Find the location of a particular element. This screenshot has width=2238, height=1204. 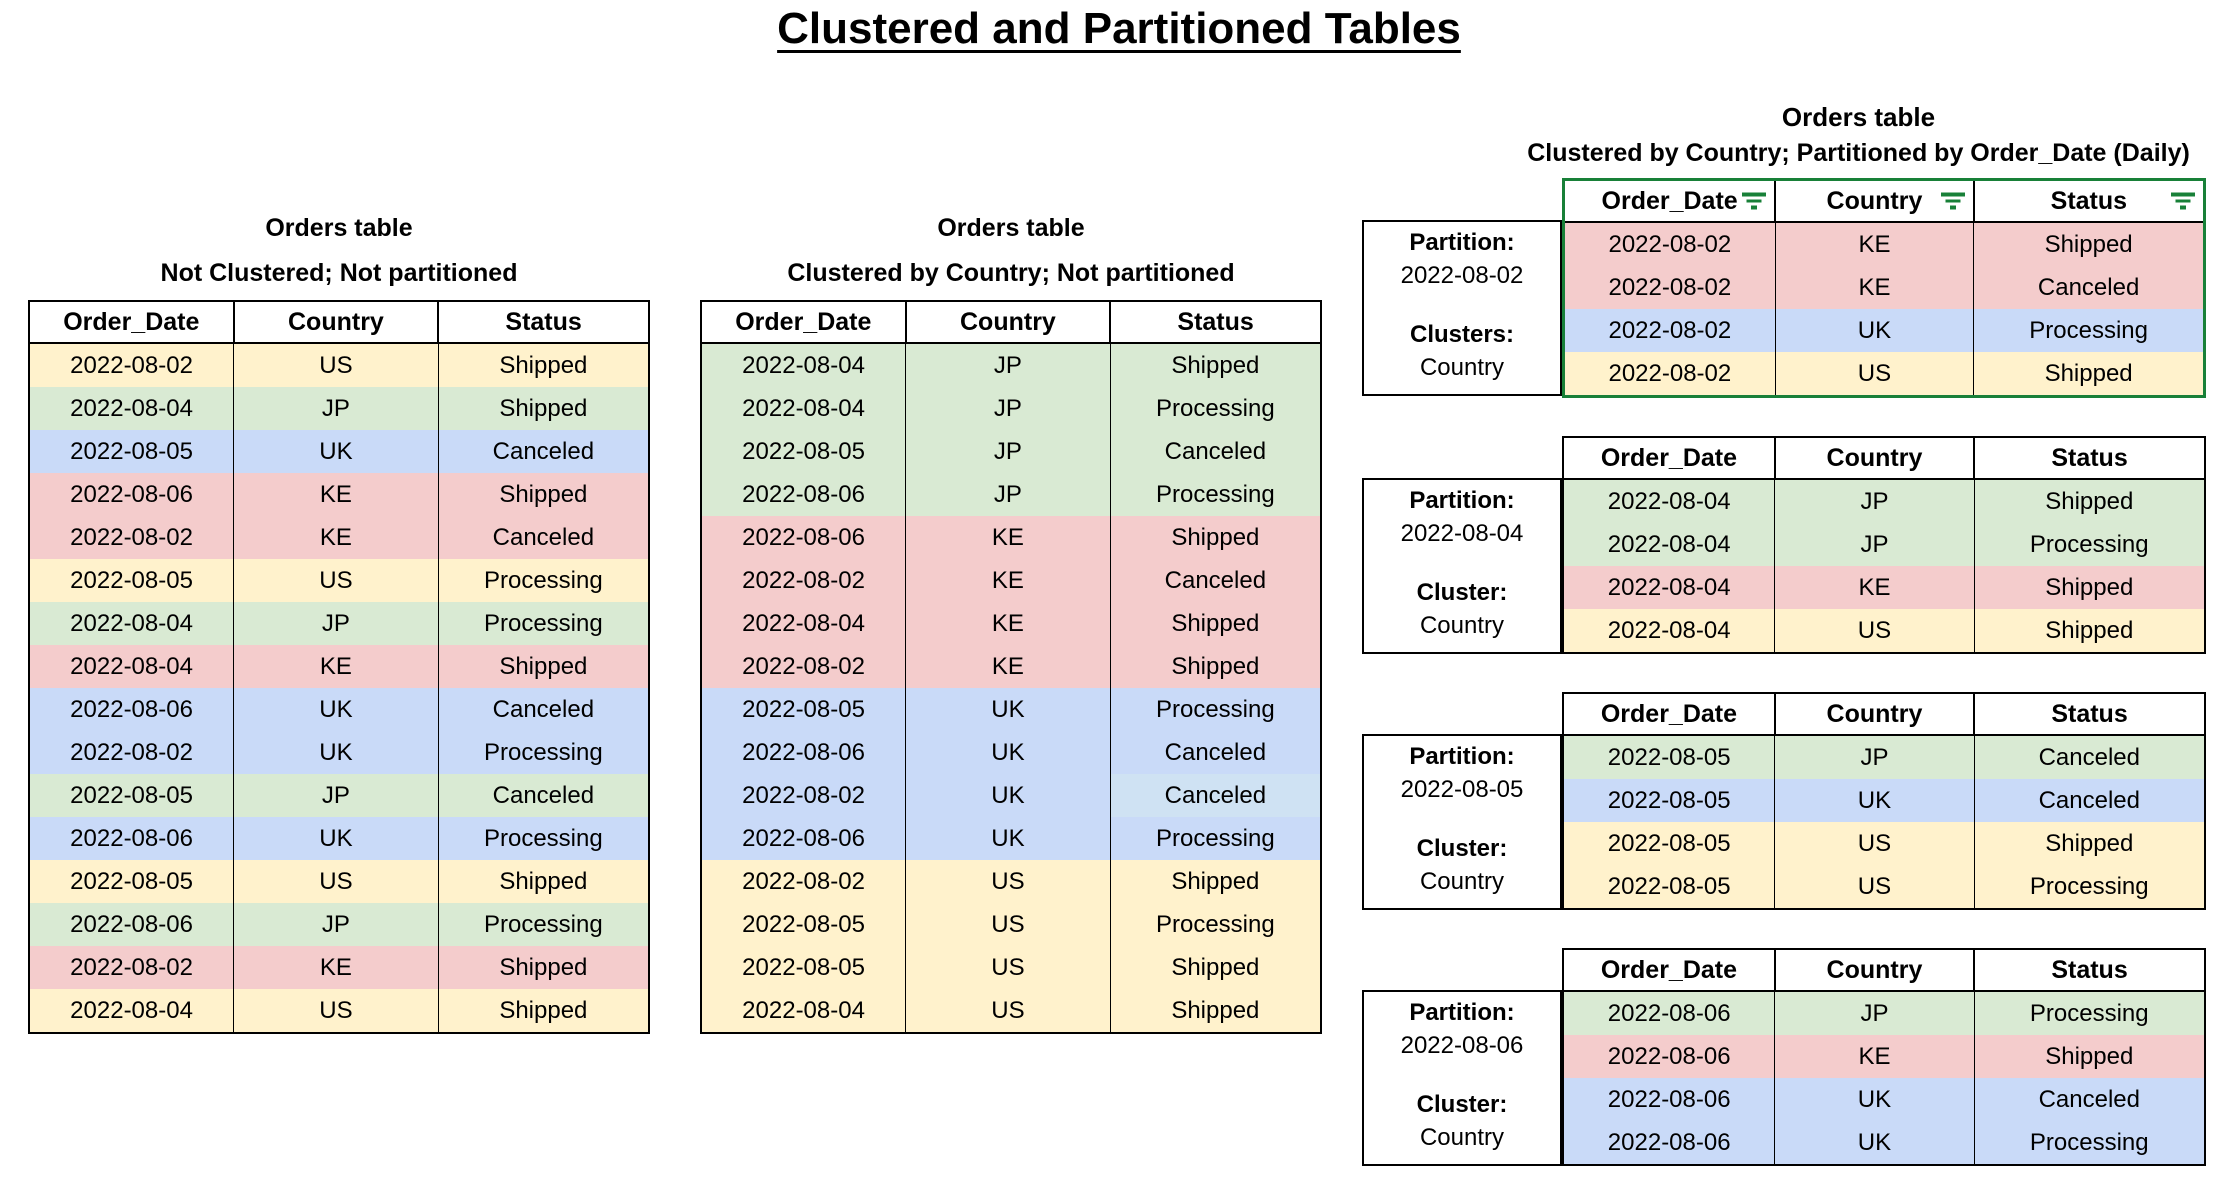

partition-value: 2022-08-05 is located at coordinates (1462, 789).